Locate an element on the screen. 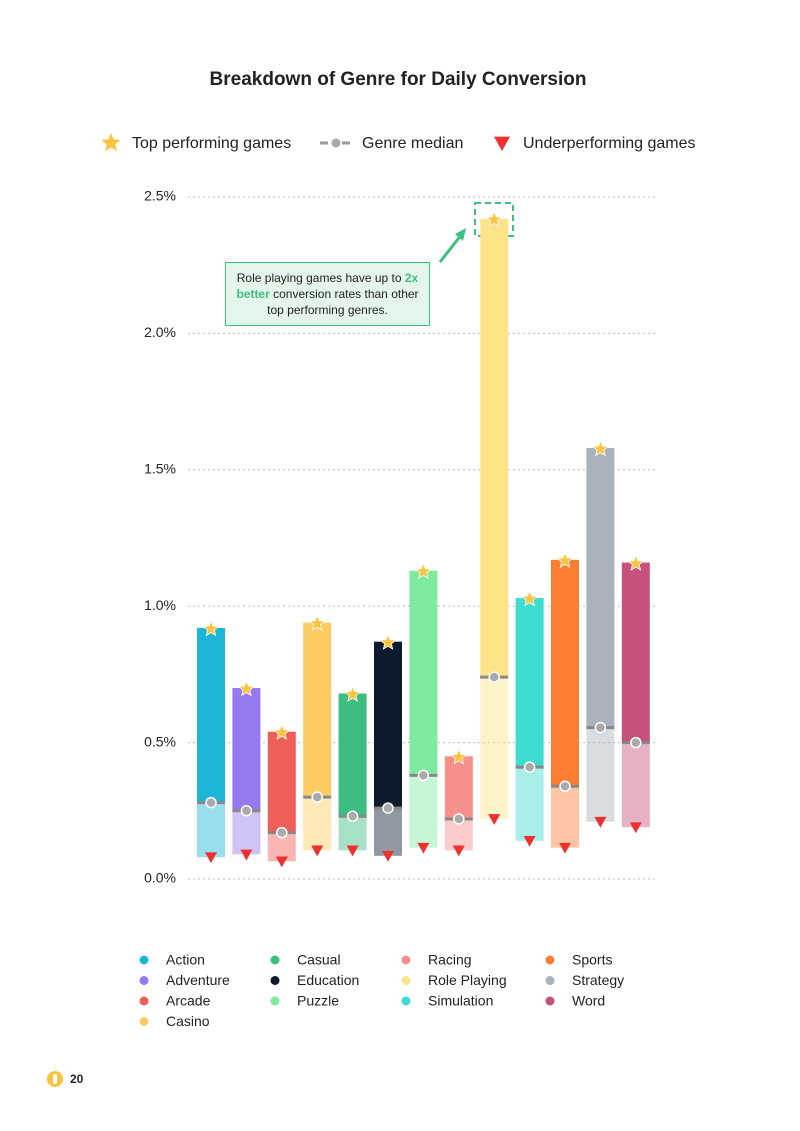  legend-label: Sports is located at coordinates (592, 960).